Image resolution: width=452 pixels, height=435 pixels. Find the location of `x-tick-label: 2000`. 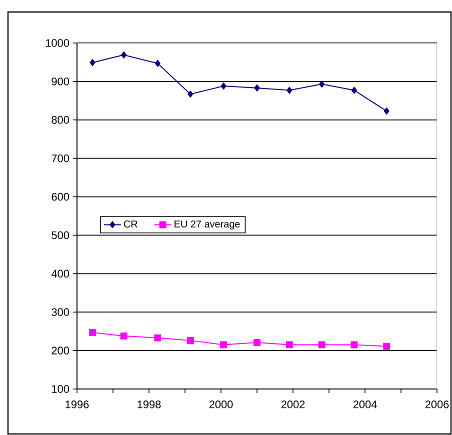

x-tick-label: 2000 is located at coordinates (221, 404).